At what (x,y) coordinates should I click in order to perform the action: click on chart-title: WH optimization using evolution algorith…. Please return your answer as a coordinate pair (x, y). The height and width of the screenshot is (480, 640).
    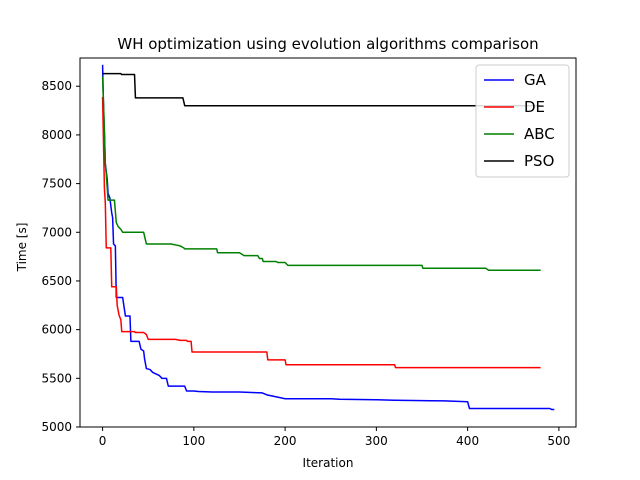
    Looking at the image, I should click on (327, 44).